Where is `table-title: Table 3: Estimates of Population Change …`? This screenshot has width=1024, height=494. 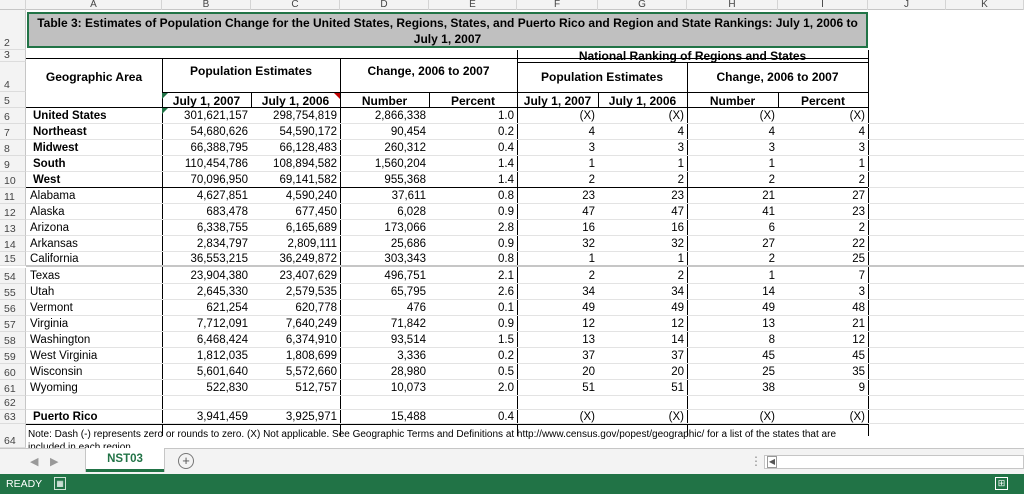
table-title: Table 3: Estimates of Population Change … is located at coordinates (447, 30).